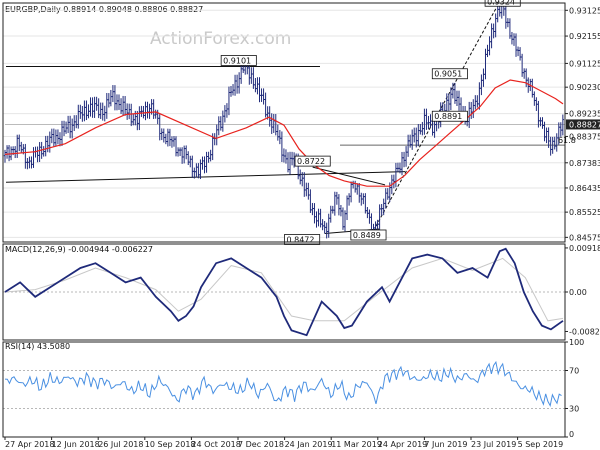 This screenshot has width=600, height=450. What do you see at coordinates (584, 10) in the screenshot?
I see `price-y-tick-label: 0.93125` at bounding box center [584, 10].